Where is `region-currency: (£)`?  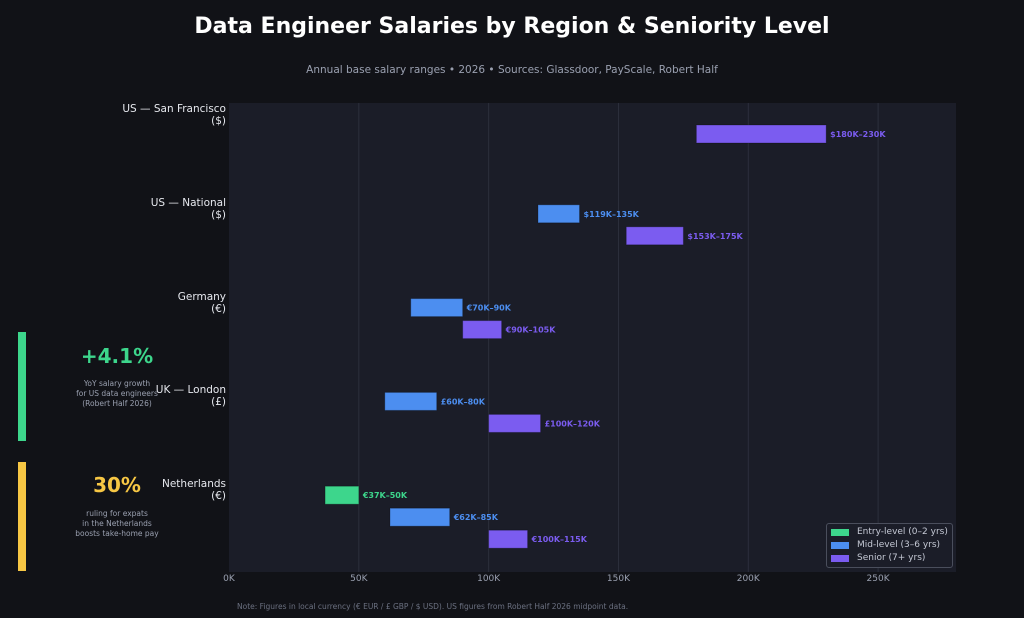
region-currency: (£) is located at coordinates (218, 402).